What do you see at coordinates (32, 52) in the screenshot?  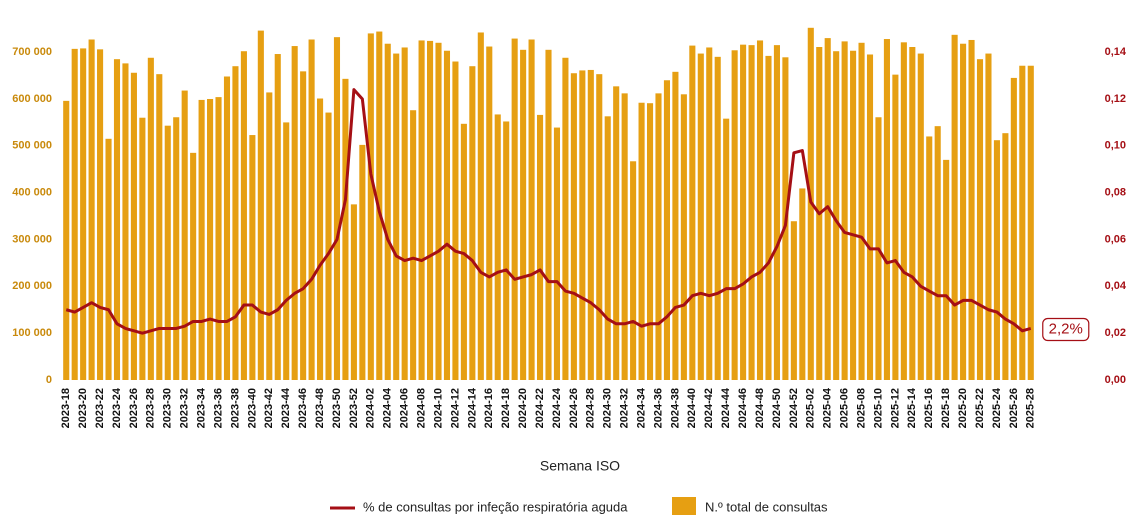 I see `y-tick-label: 700 000` at bounding box center [32, 52].